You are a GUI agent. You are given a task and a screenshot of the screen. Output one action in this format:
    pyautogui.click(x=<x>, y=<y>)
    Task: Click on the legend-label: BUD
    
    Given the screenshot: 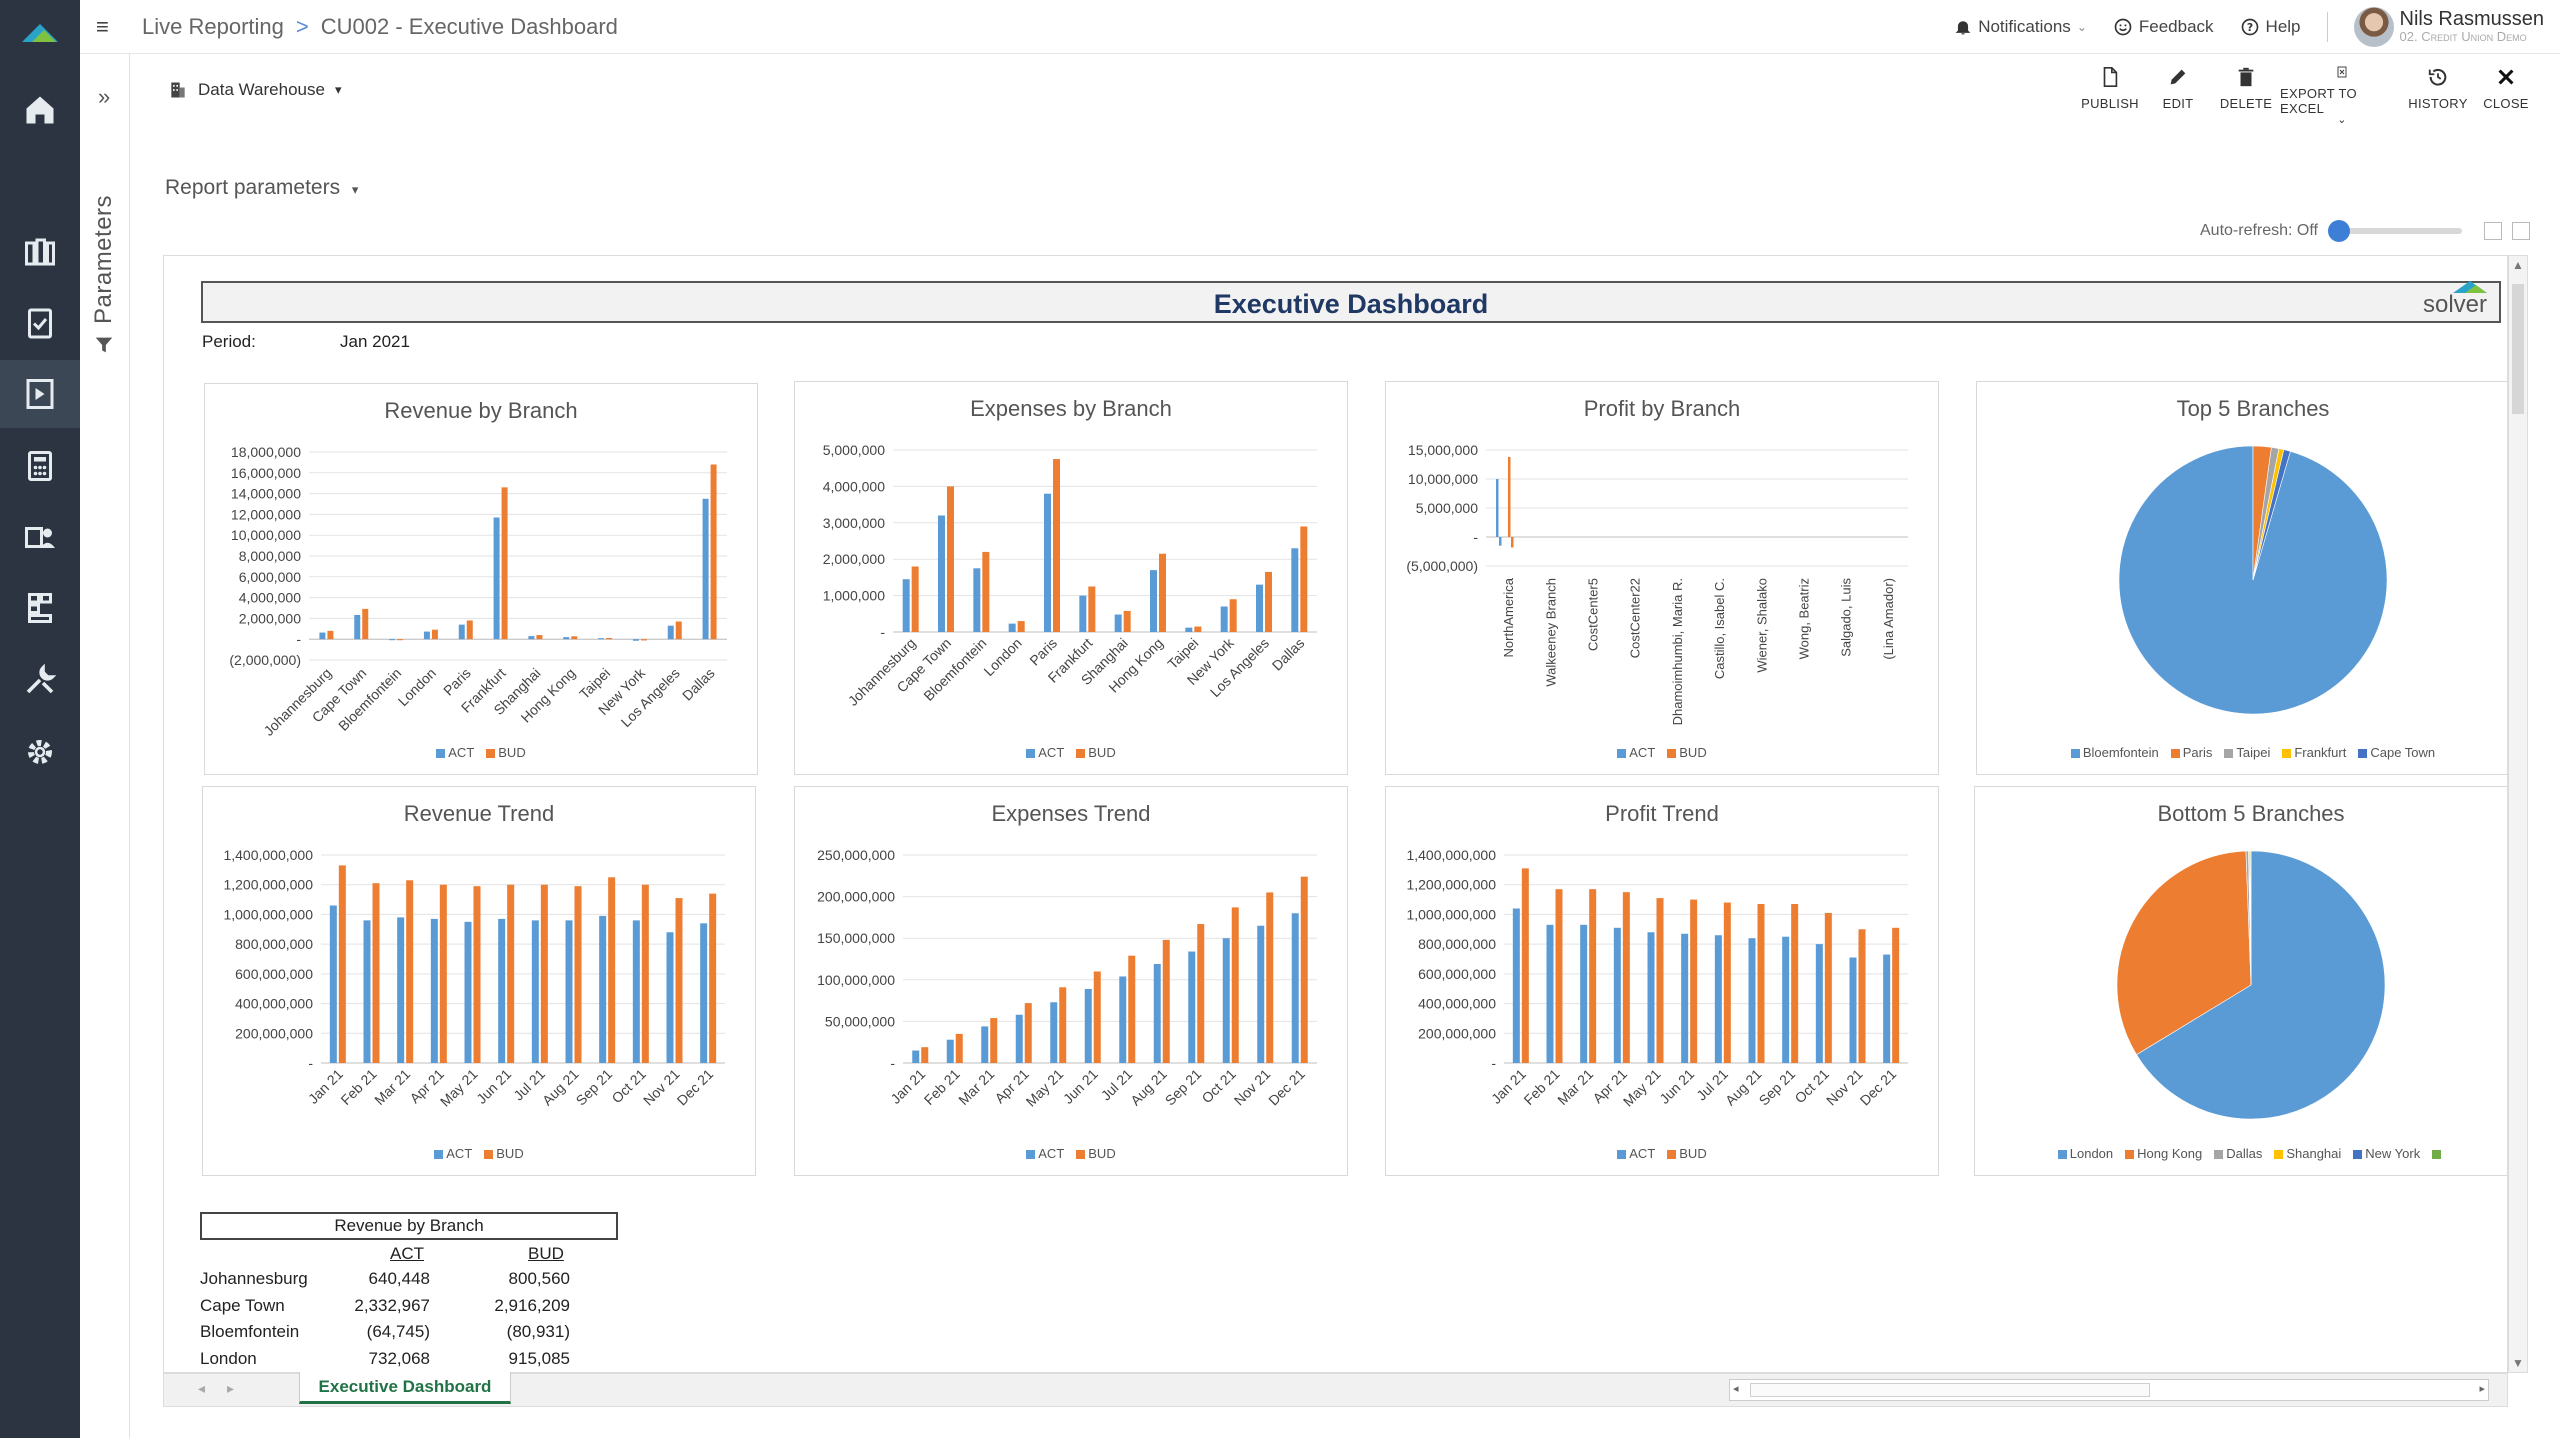 What is the action you would take?
    pyautogui.click(x=512, y=752)
    